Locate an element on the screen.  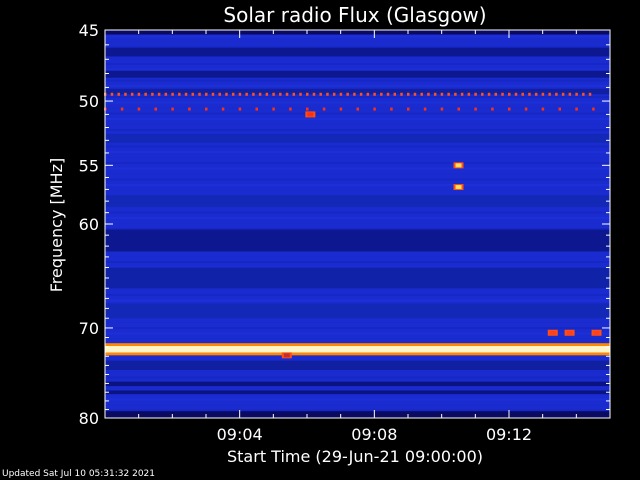
chart-title: Solar radio Flux (Glasgow) is located at coordinates (354, 15).